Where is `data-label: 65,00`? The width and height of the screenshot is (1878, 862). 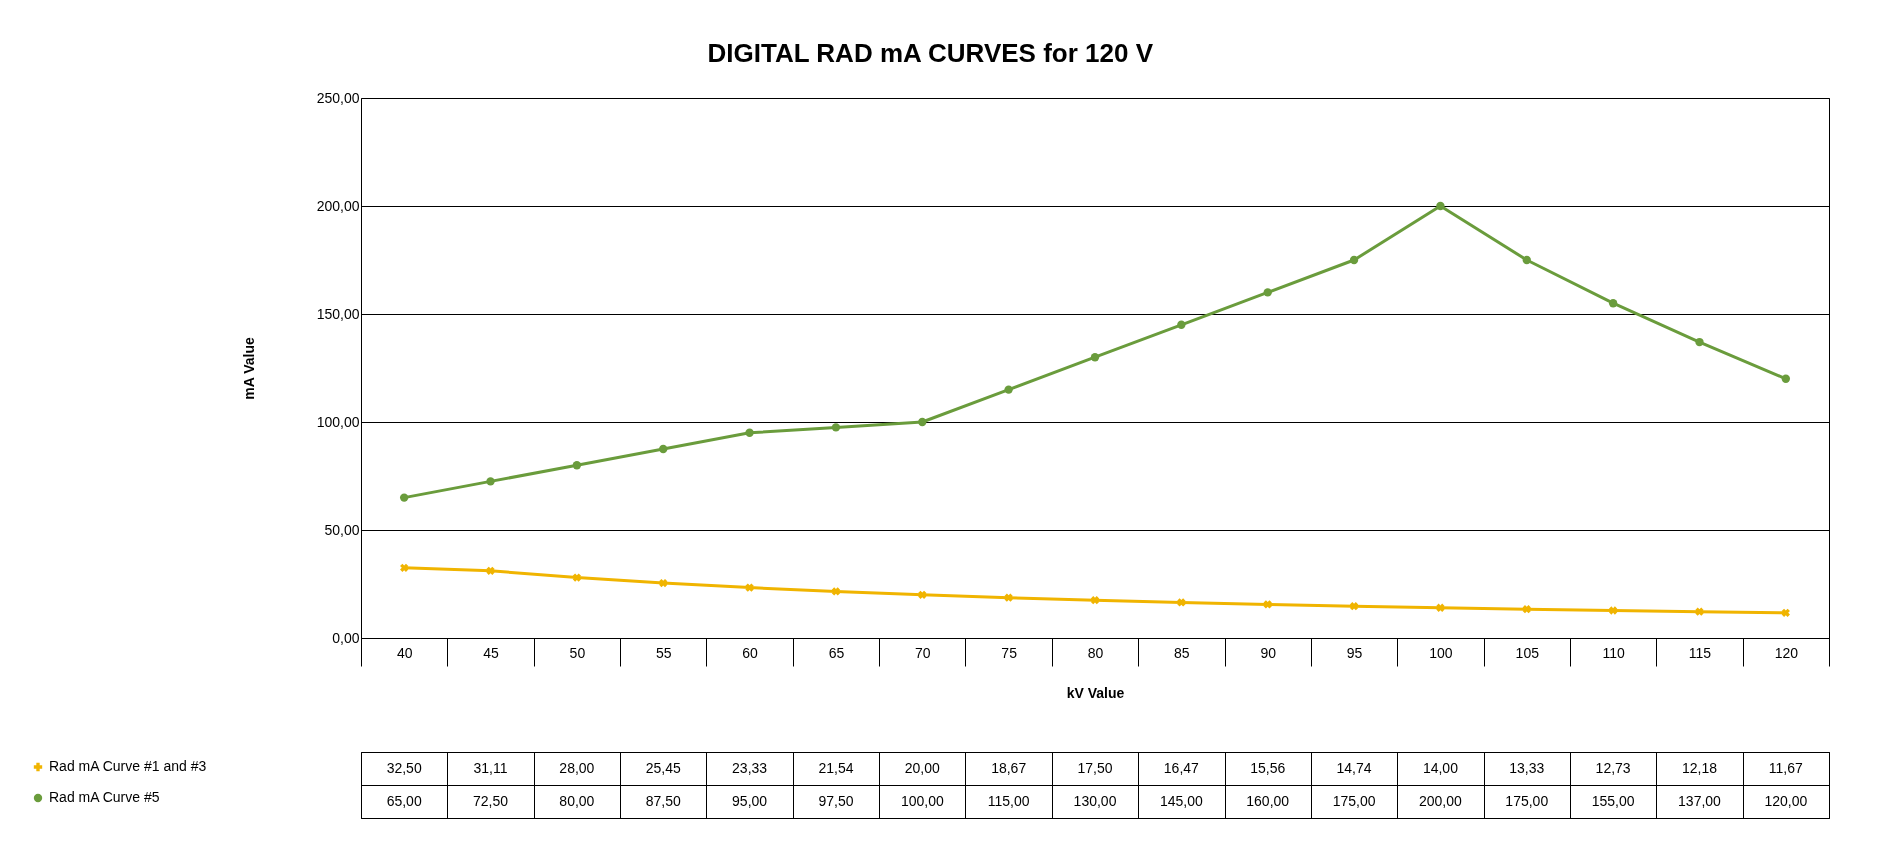 data-label: 65,00 is located at coordinates (404, 800).